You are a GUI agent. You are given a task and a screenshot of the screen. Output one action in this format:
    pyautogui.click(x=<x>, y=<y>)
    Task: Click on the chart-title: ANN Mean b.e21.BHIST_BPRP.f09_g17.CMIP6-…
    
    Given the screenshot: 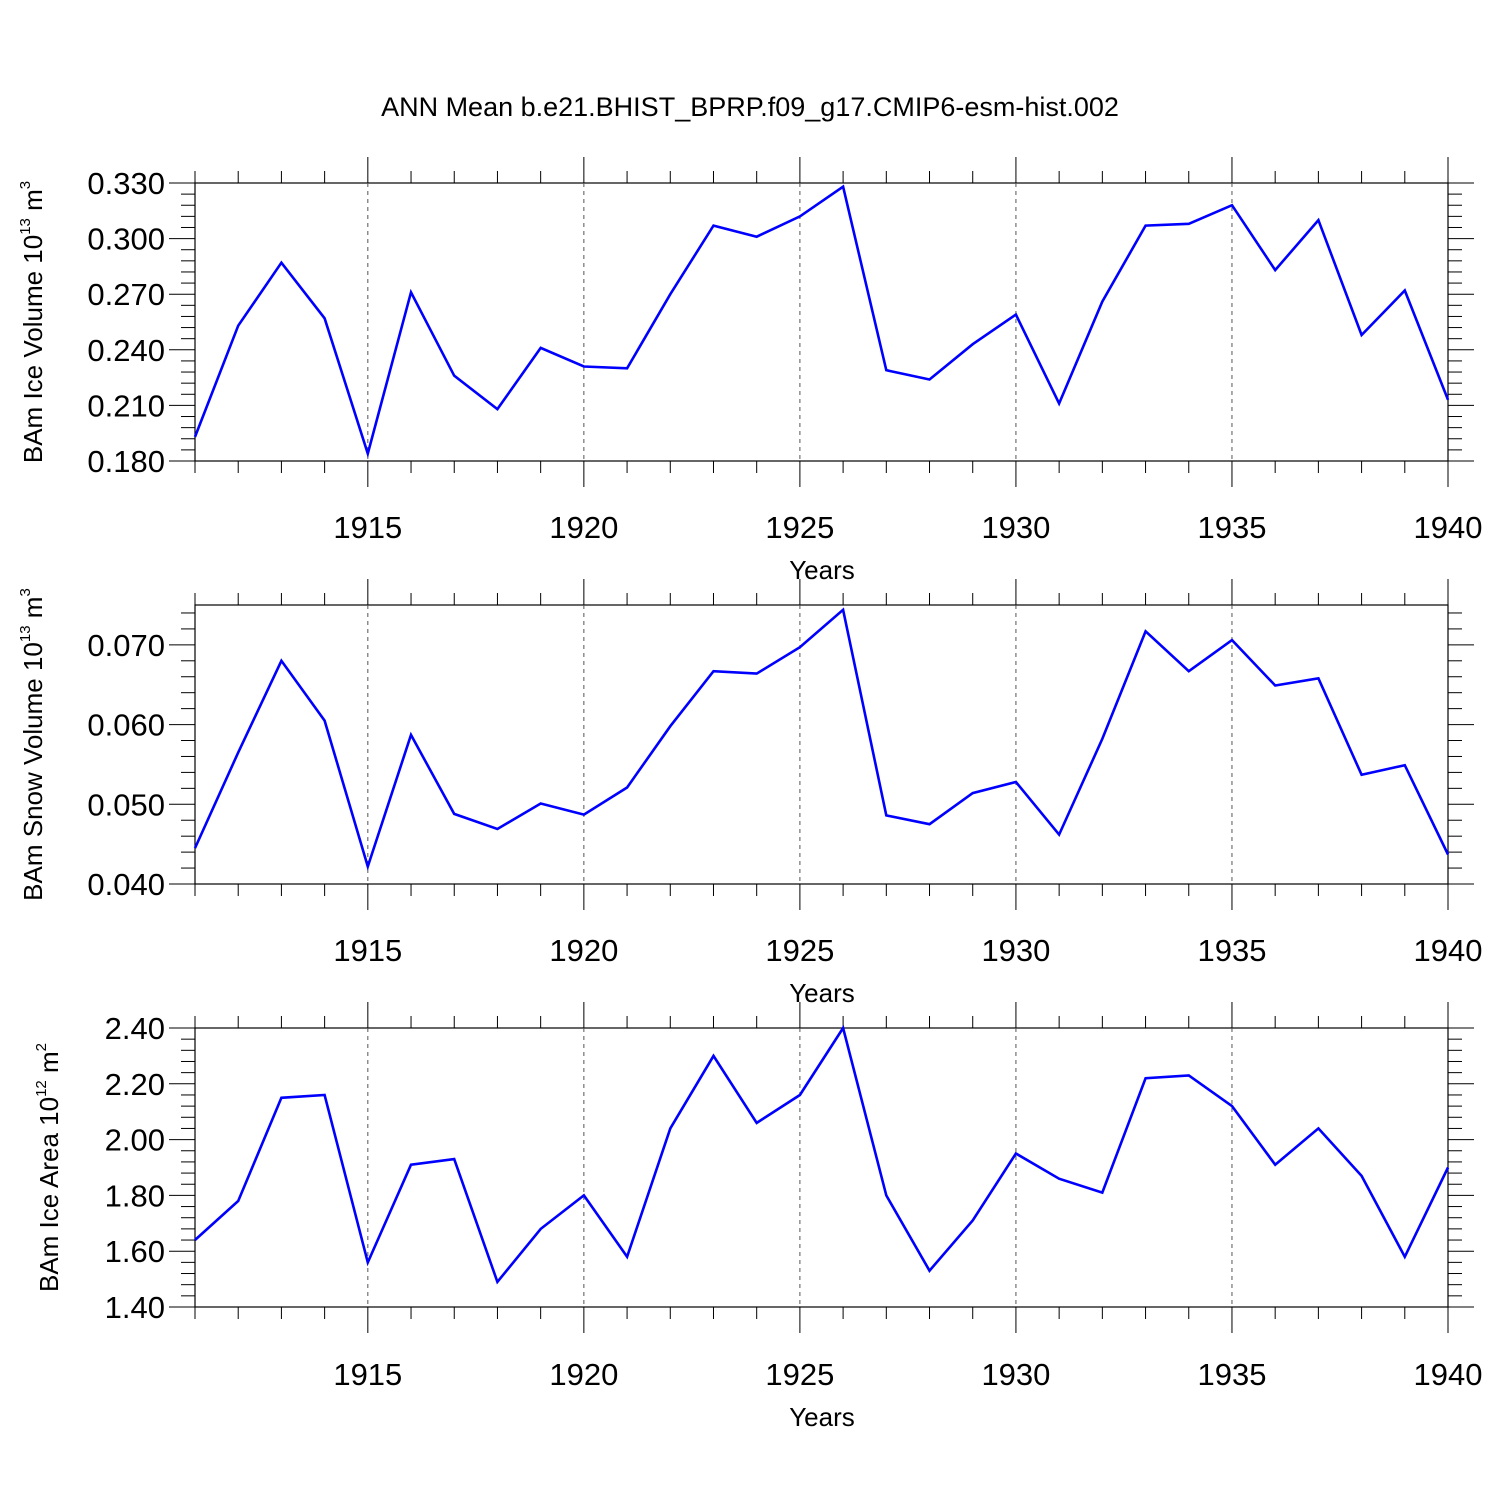 What is the action you would take?
    pyautogui.click(x=750, y=107)
    